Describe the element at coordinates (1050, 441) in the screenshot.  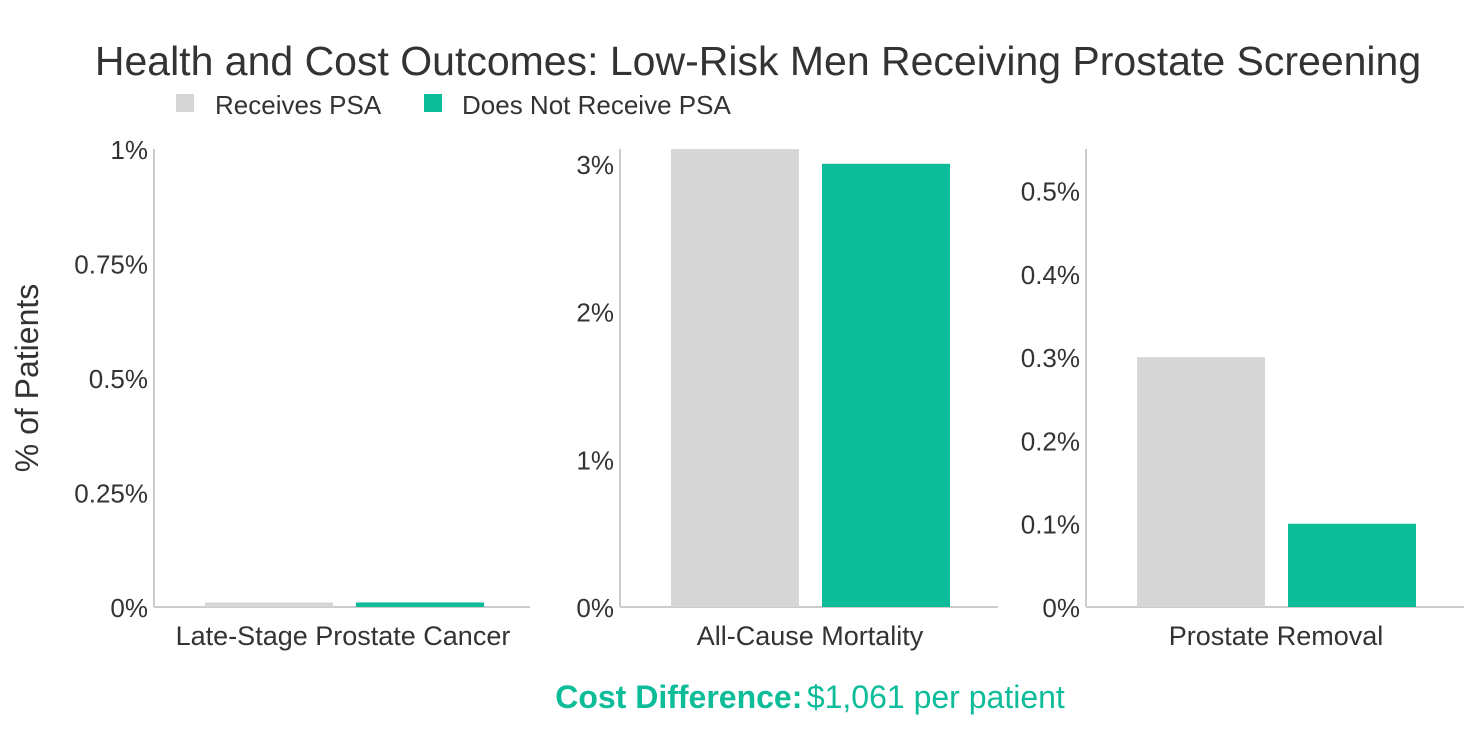
I see `y-tick-label: 0.2%` at that location.